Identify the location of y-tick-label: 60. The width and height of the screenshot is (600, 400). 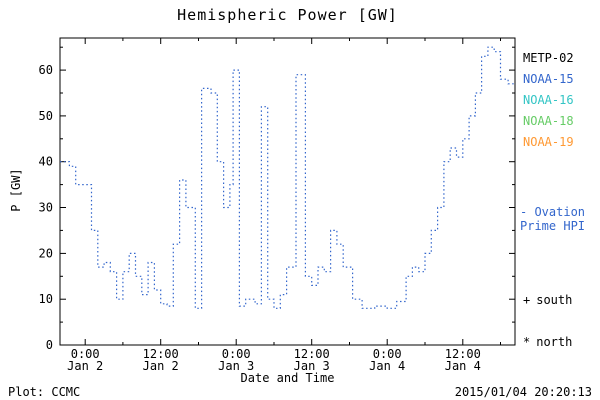
(46, 70).